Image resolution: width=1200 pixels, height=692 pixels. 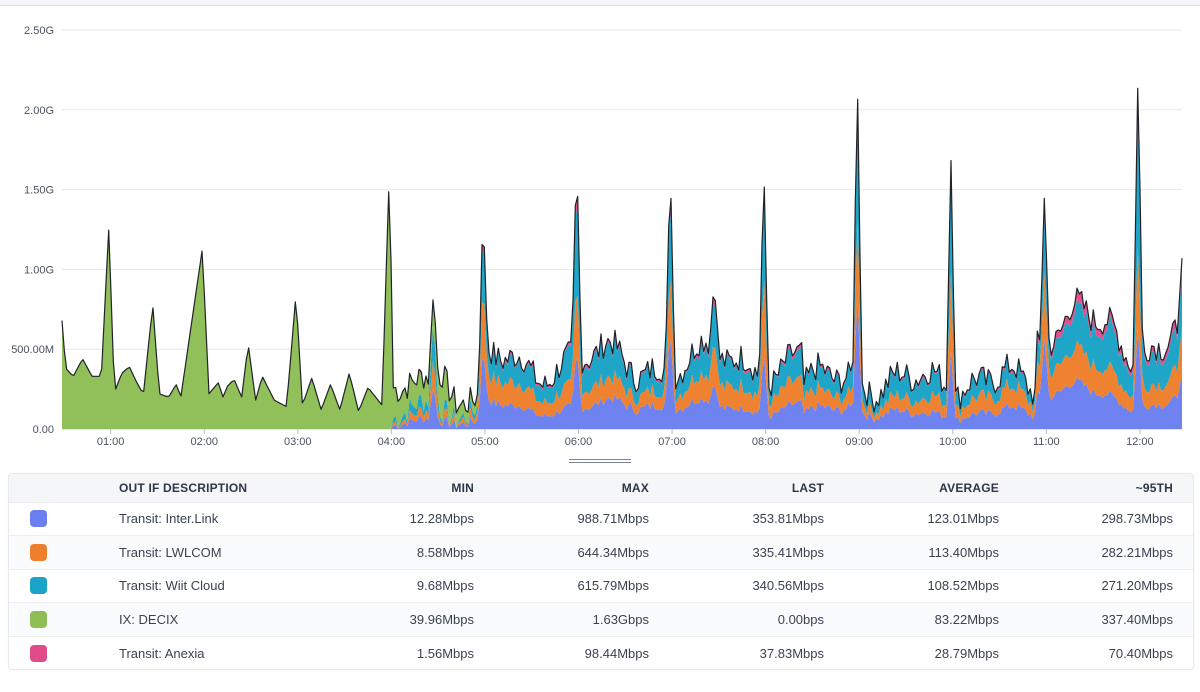 What do you see at coordinates (39, 270) in the screenshot?
I see `y-tick-label: 1.00G` at bounding box center [39, 270].